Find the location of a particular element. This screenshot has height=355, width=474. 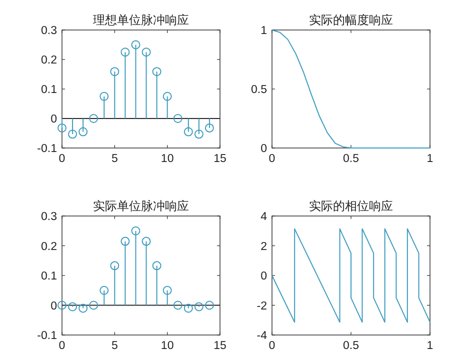

y-tick-label: 1 is located at coordinates (263, 31).